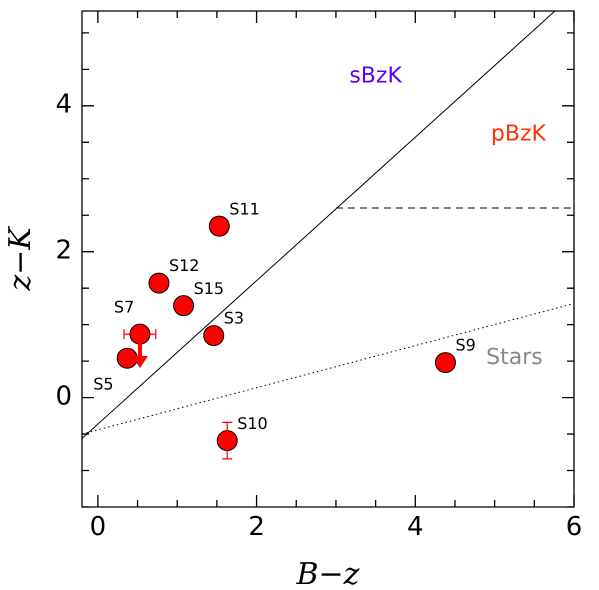 This screenshot has height=590, width=599. Describe the element at coordinates (375, 75) in the screenshot. I see `annotation: sBzK` at that location.